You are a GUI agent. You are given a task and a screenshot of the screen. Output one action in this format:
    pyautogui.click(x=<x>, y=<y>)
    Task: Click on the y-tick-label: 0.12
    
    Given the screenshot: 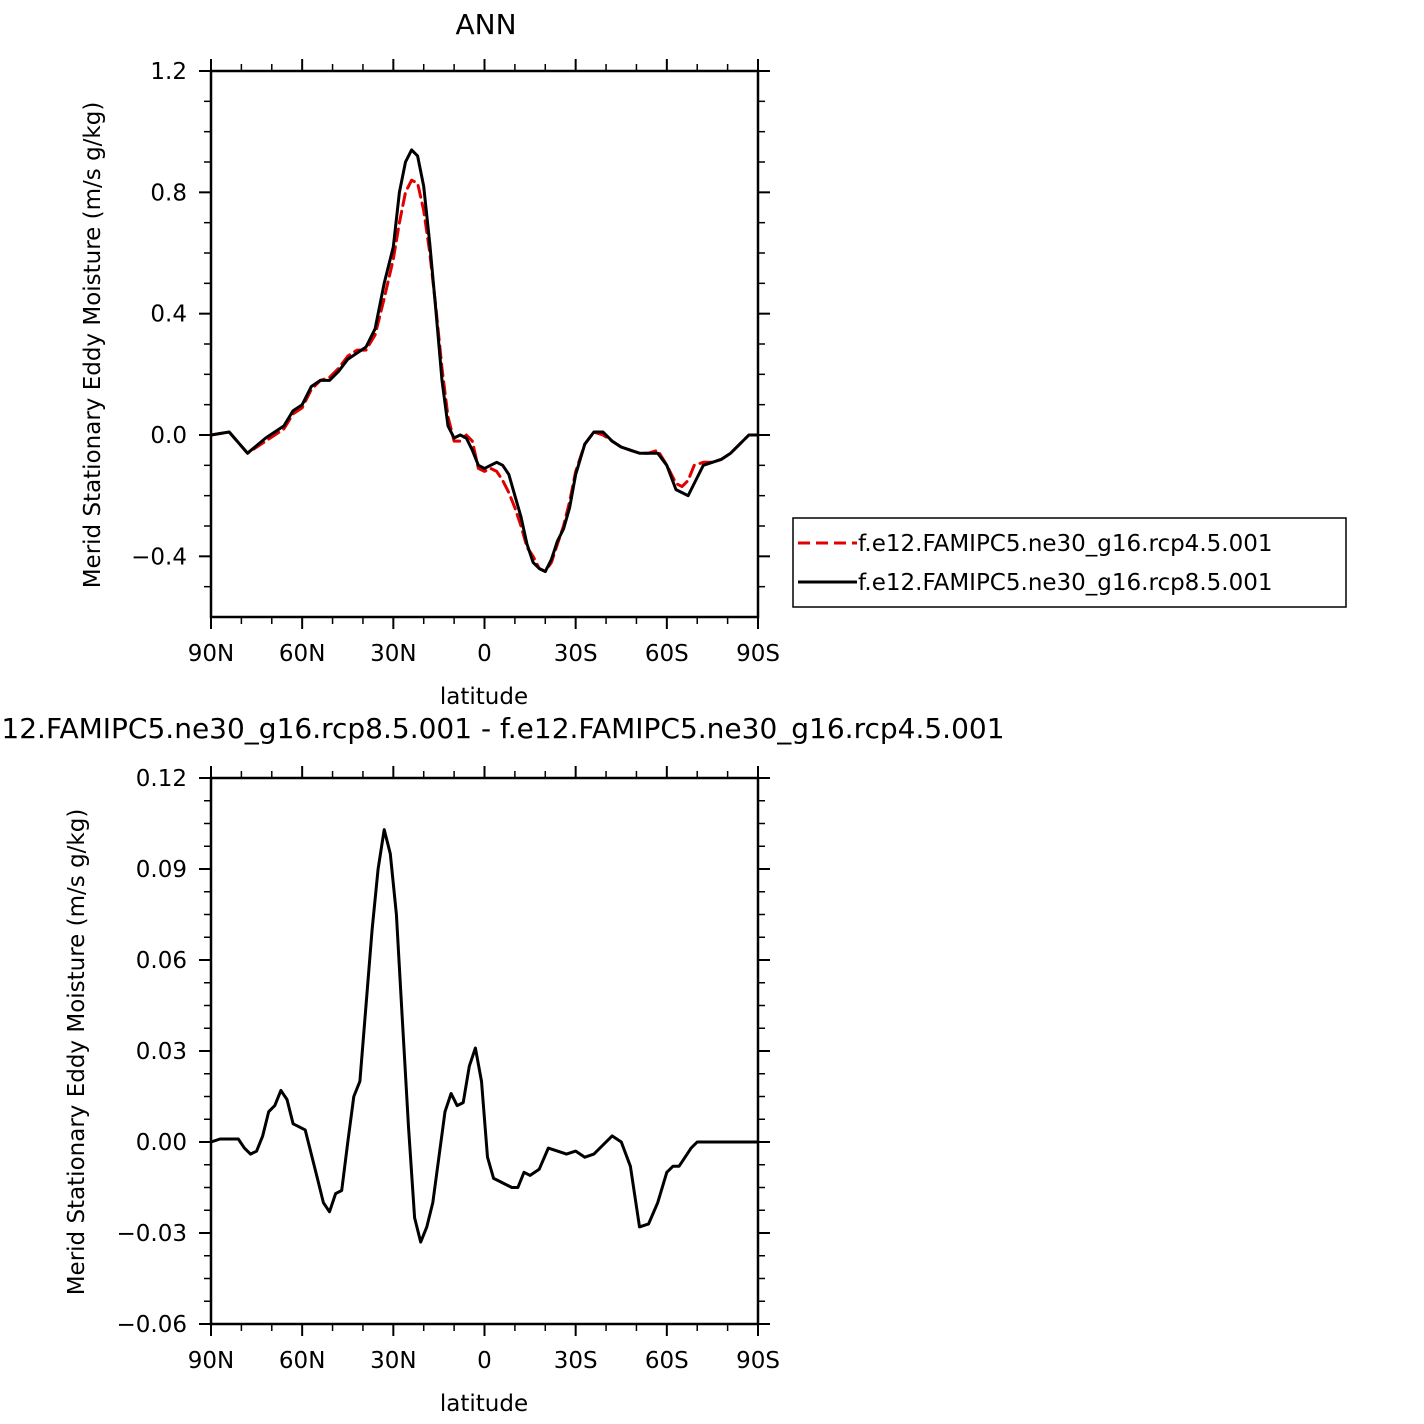 What is the action you would take?
    pyautogui.click(x=161, y=779)
    